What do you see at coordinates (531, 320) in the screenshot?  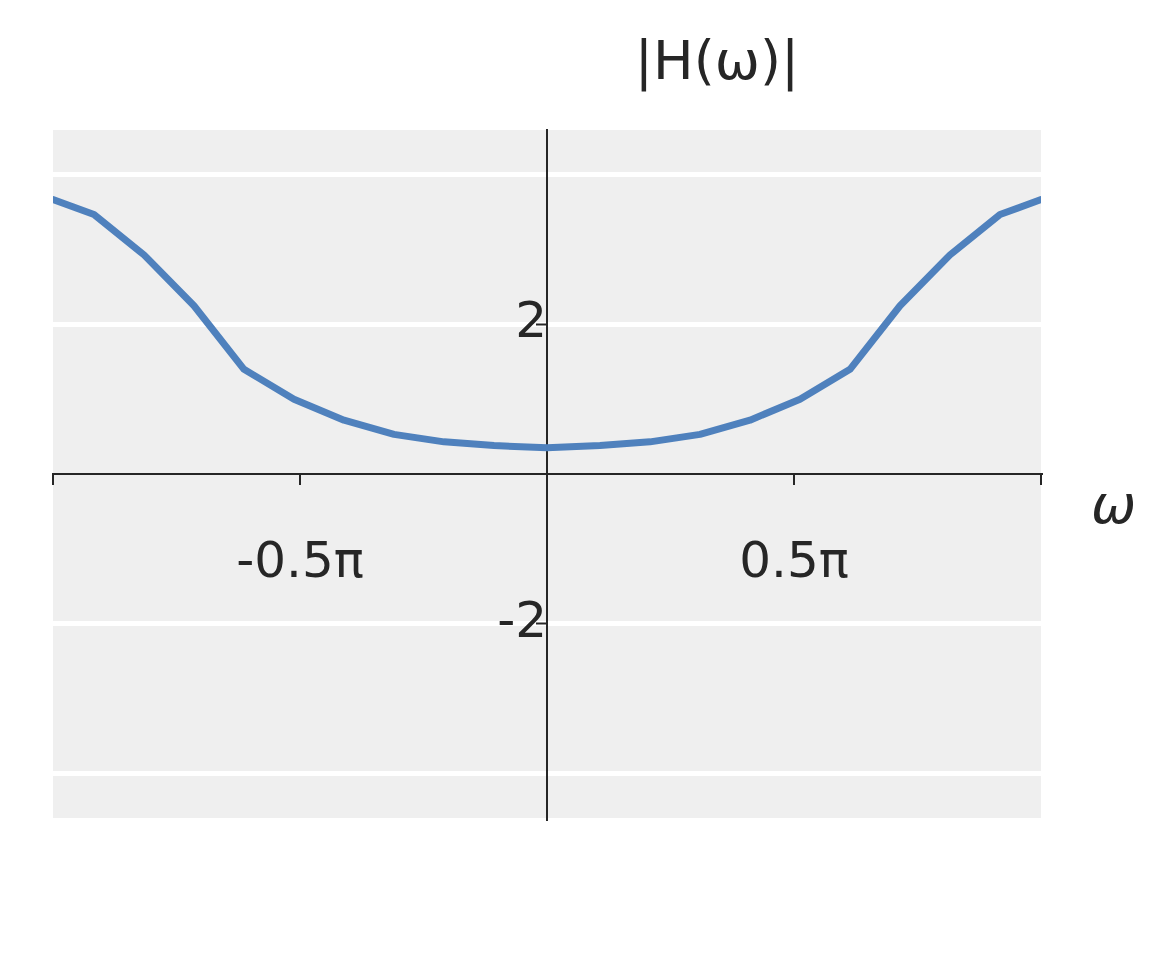 I see `y-tick-label: 2` at bounding box center [531, 320].